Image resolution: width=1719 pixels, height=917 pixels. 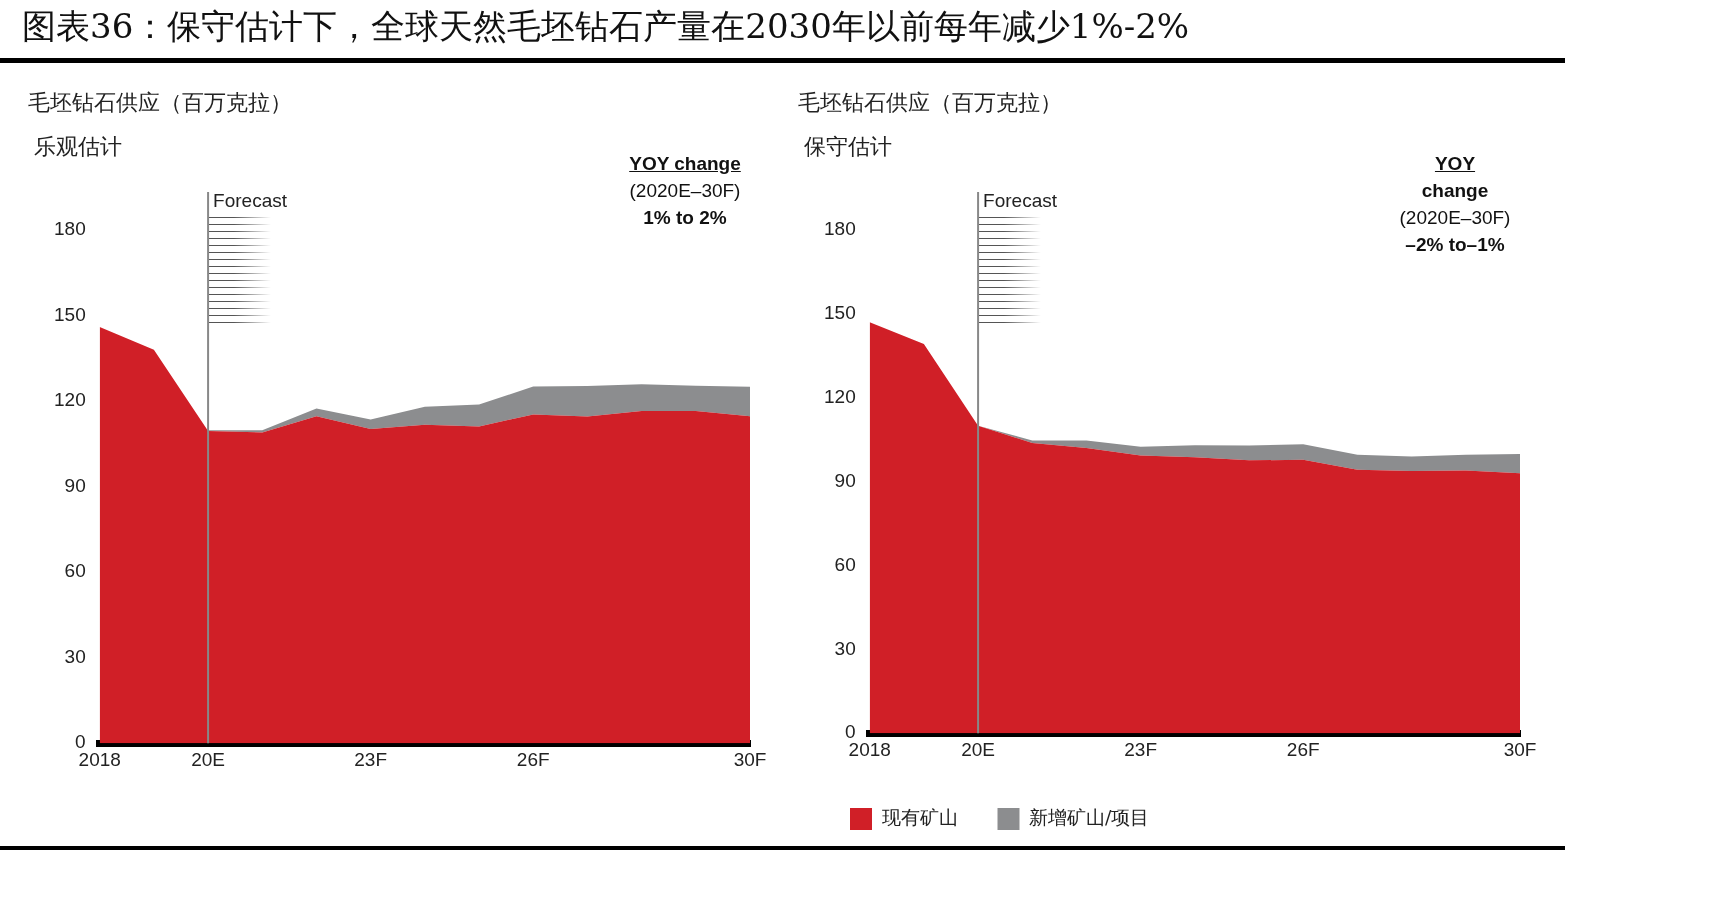 I want to click on text: 1% to 2%, so click(x=685, y=218).